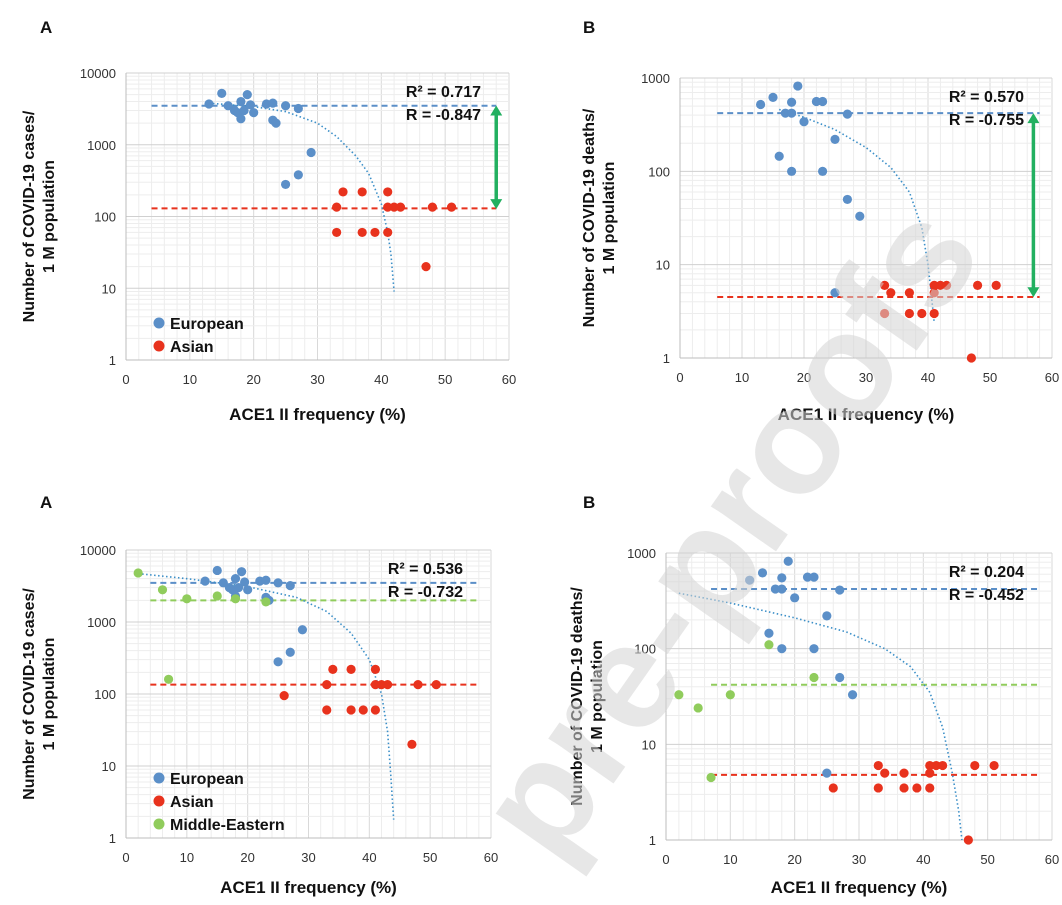 Image resolution: width=1062 pixels, height=905 pixels. I want to click on x-tick-label: 20, so click(794, 859).